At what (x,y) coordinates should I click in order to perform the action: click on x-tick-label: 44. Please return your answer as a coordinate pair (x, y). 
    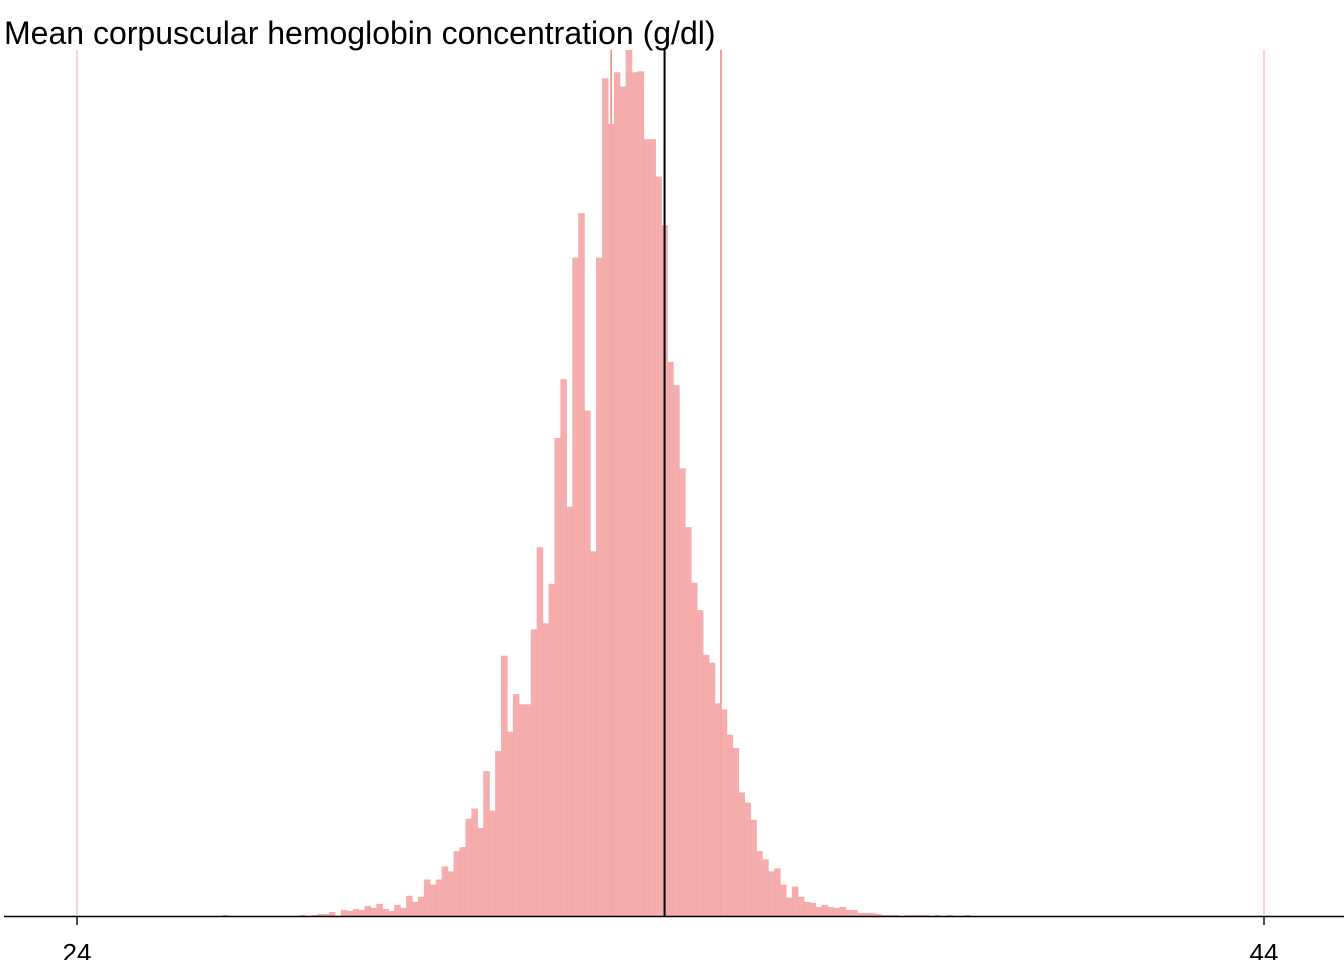
    Looking at the image, I should click on (1264, 949).